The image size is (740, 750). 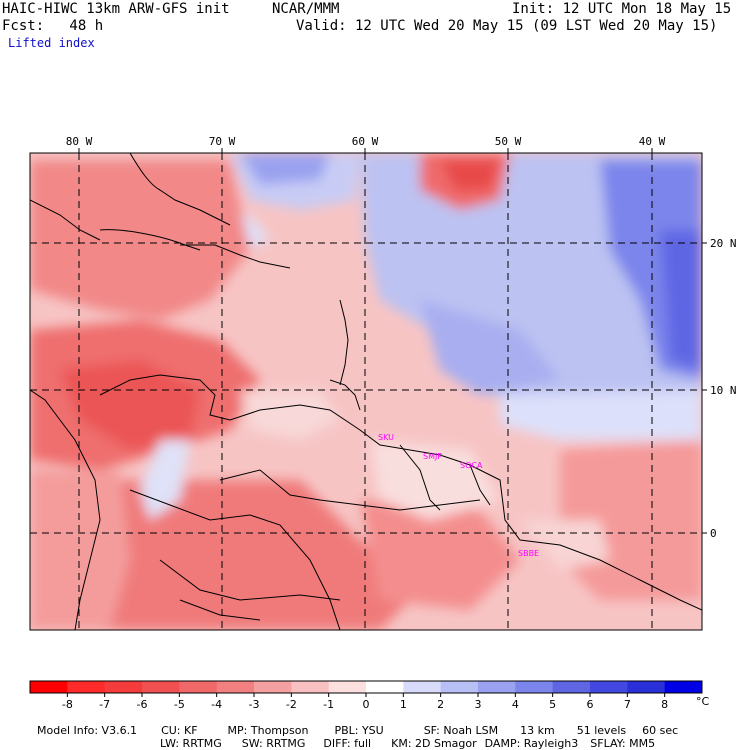 What do you see at coordinates (87, 730) in the screenshot?
I see `model-version: Model Info: V3.6.1` at bounding box center [87, 730].